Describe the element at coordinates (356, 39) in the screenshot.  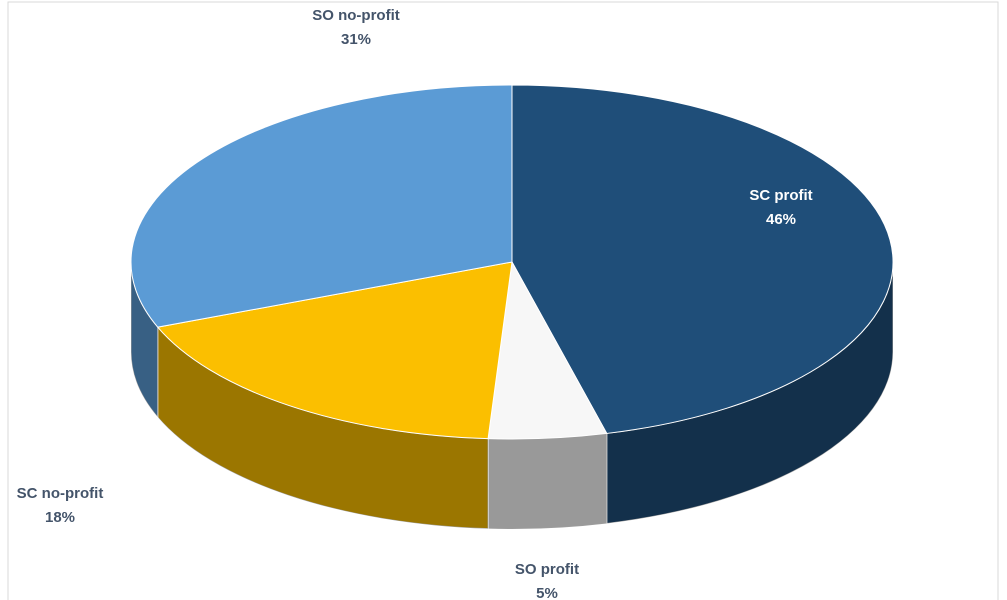
I see `slice-value-label: 31%` at that location.